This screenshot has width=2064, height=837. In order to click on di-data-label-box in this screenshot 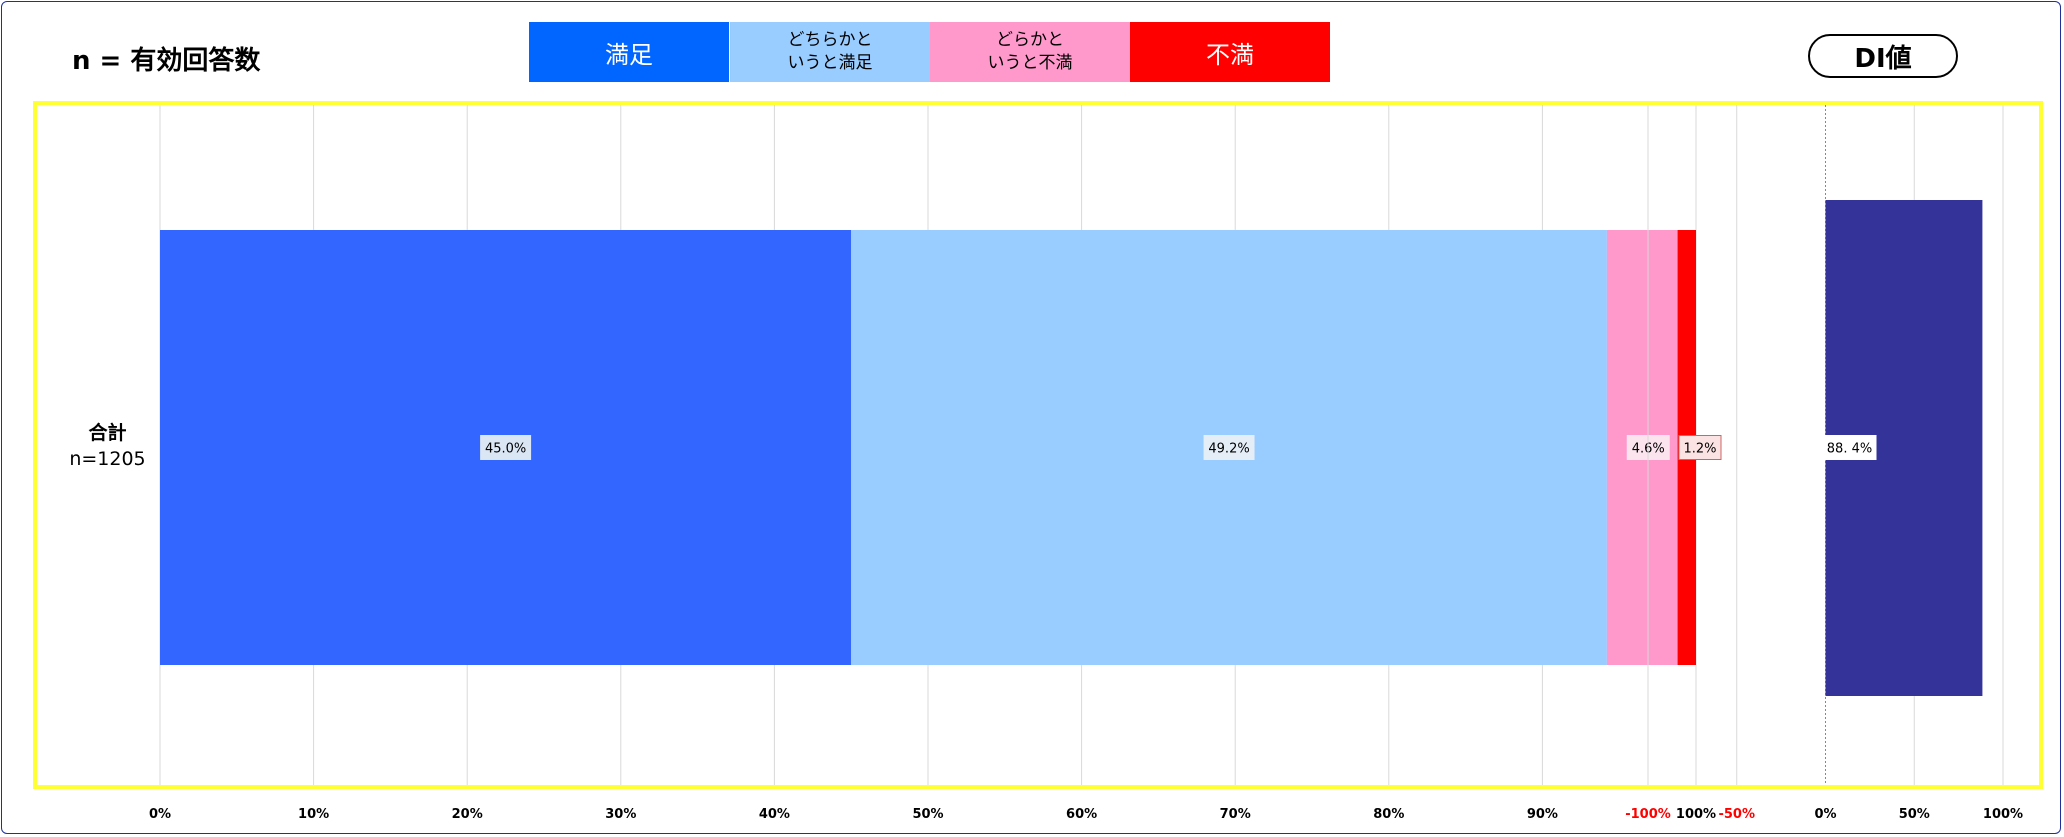, I will do `click(1849, 447)`.